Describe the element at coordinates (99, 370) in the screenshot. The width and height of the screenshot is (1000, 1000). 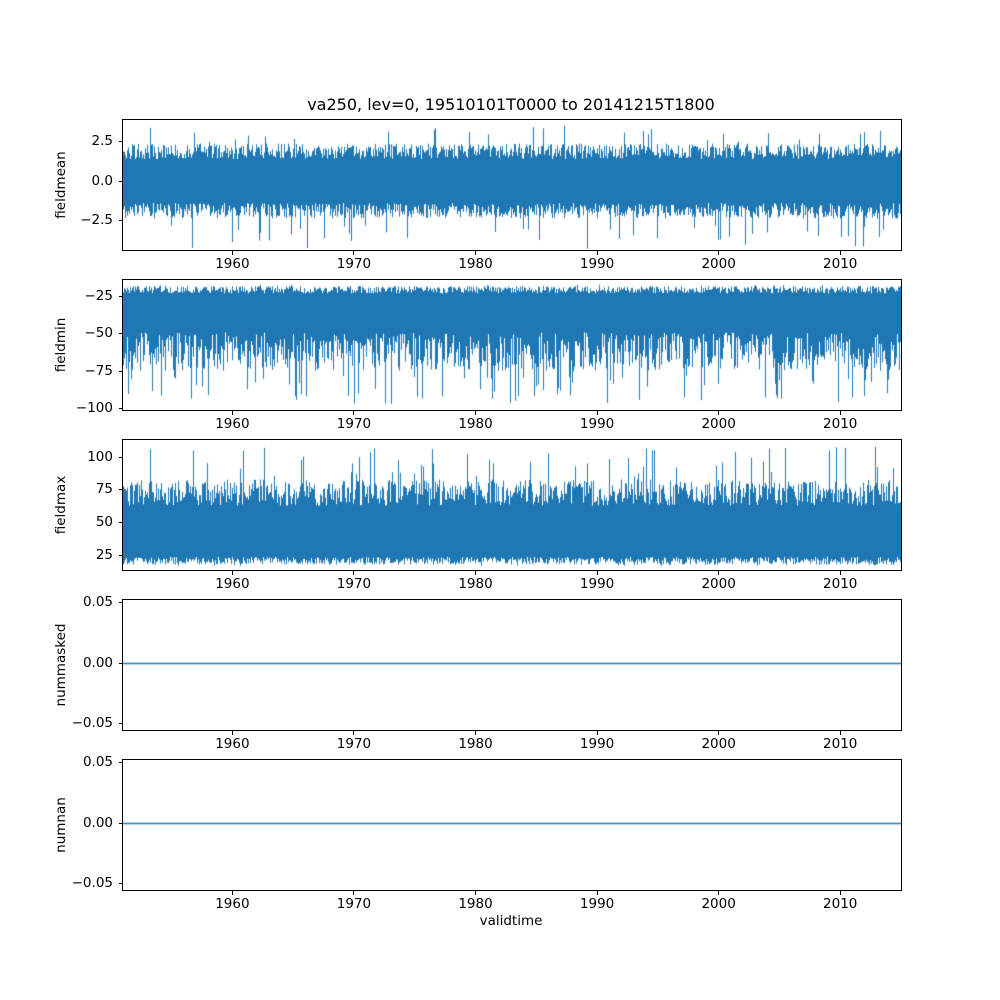
I see `y-tick-label: −75` at that location.